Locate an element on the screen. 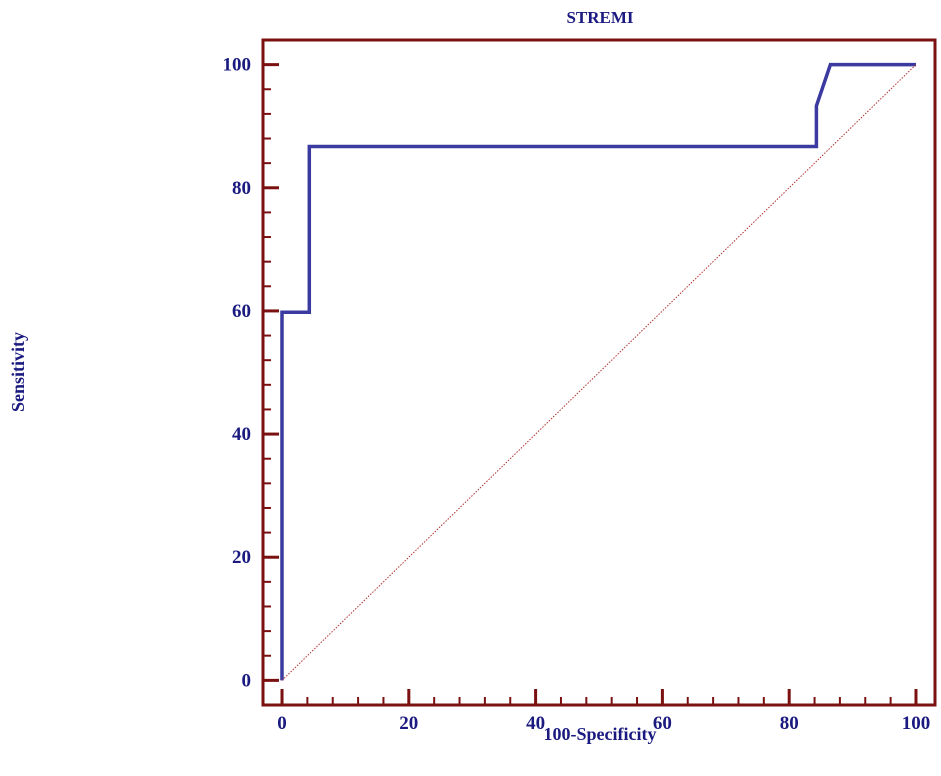 The height and width of the screenshot is (776, 941). x-axis-title: 100-Specificity is located at coordinates (600, 734).